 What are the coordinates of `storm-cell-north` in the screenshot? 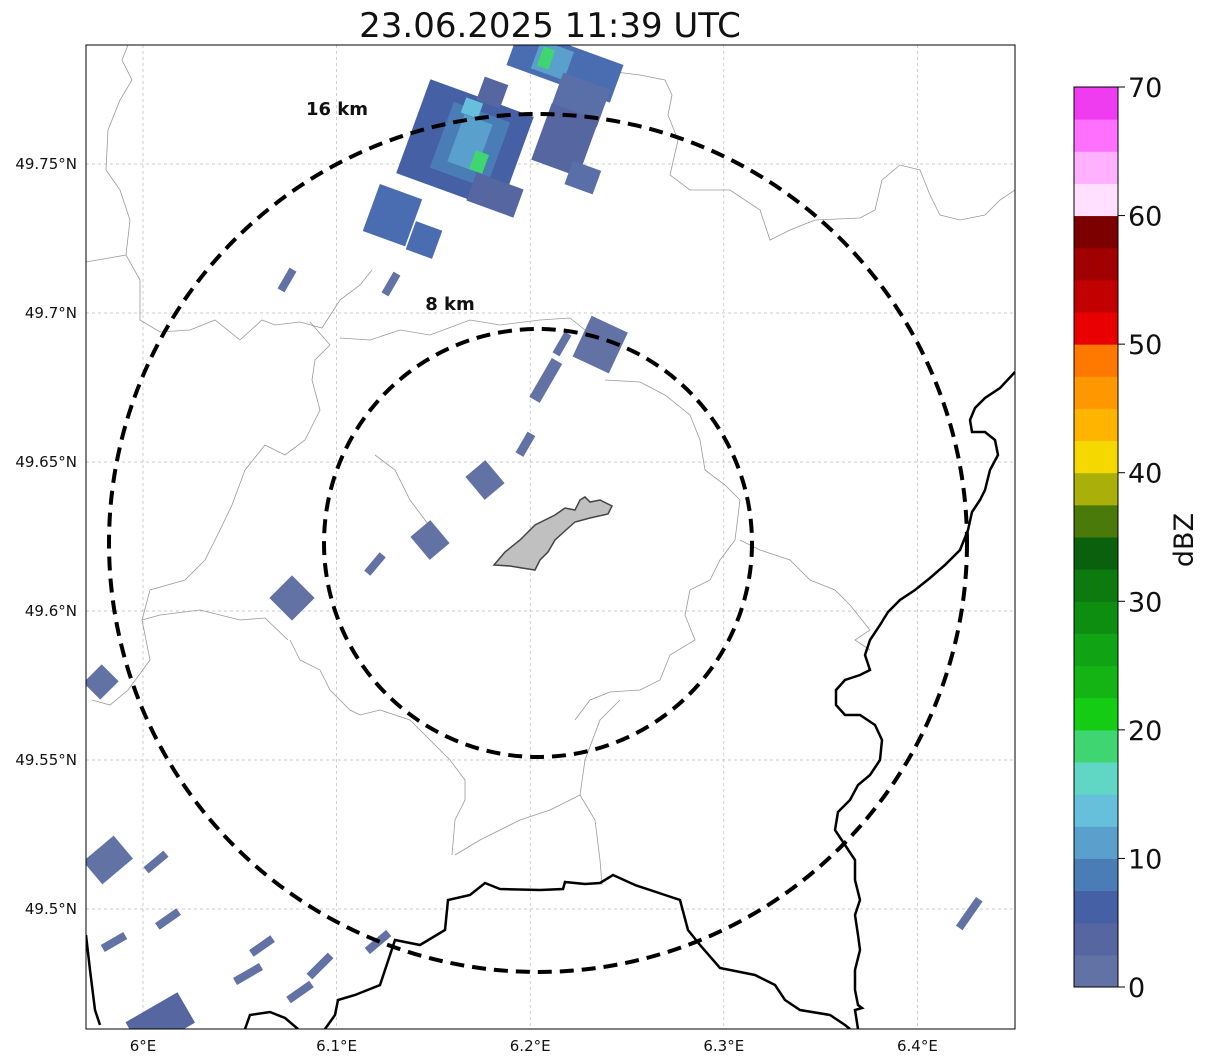 It's located at (493, 152).